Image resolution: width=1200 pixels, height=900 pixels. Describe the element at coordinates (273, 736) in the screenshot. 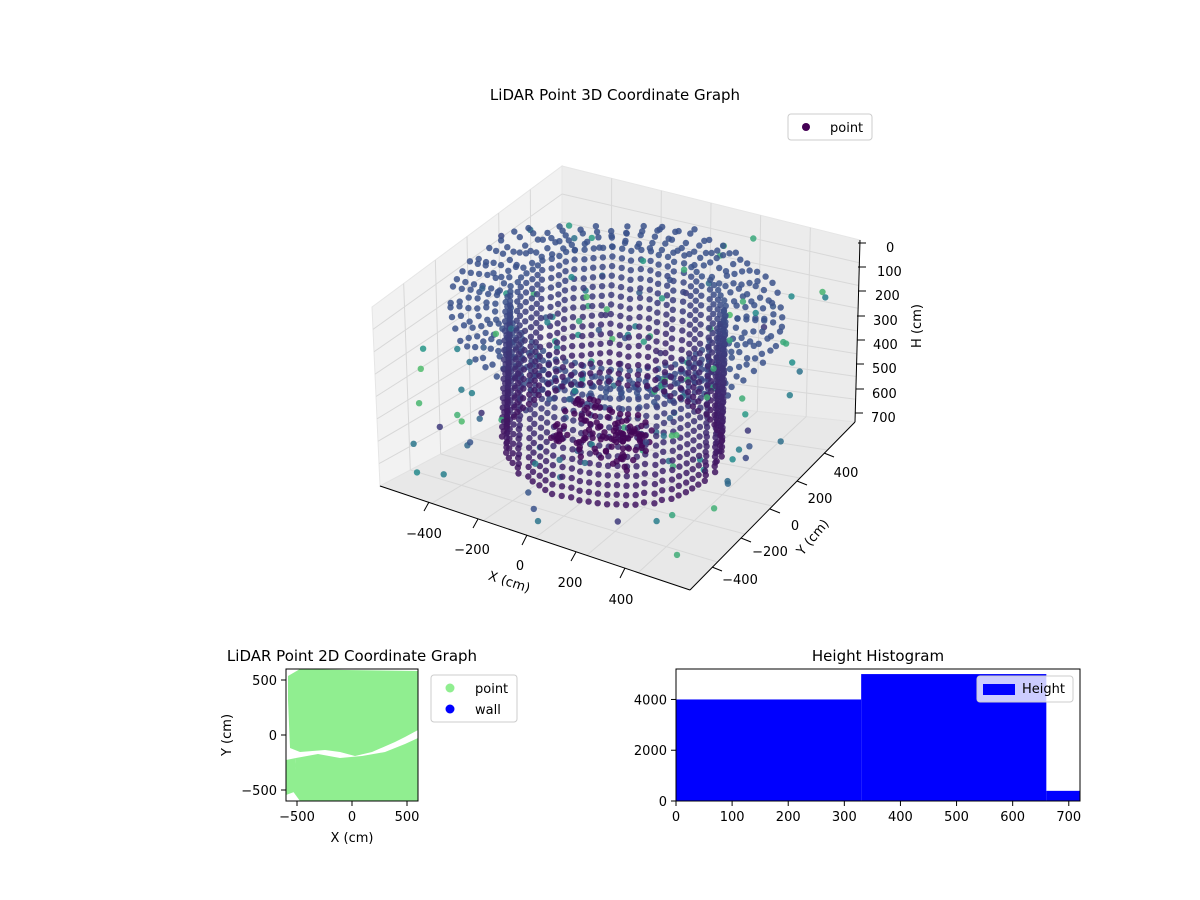

I see `svg-text: 0` at that location.